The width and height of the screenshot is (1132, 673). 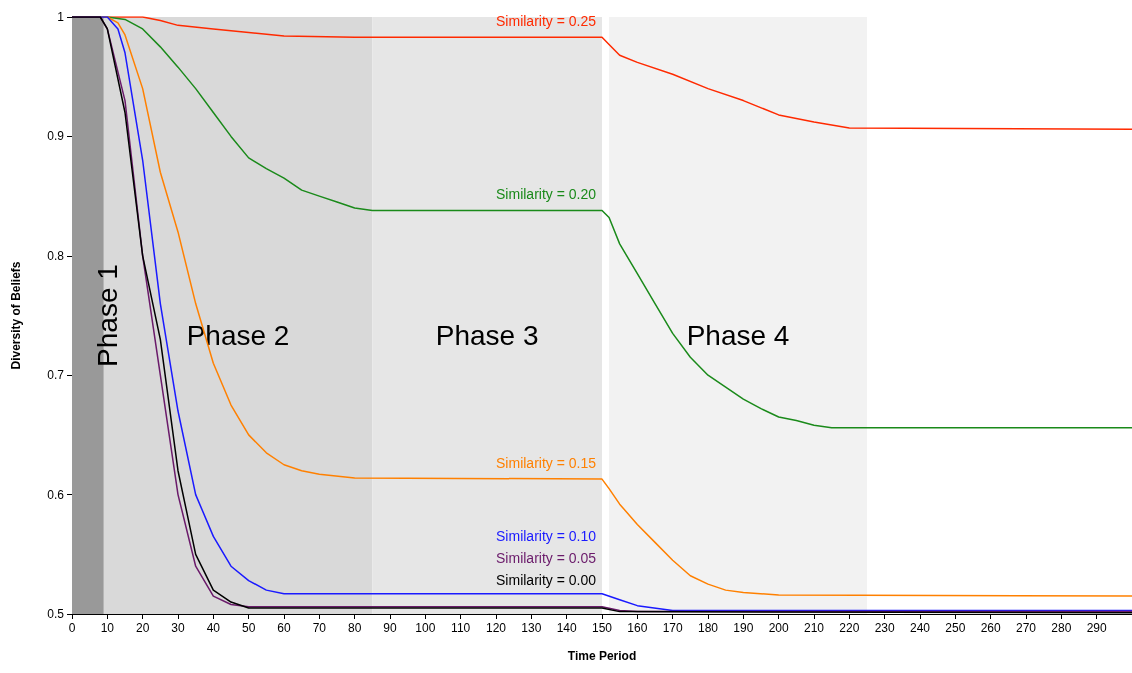 I want to click on x-tick-label: 90, so click(x=390, y=628).